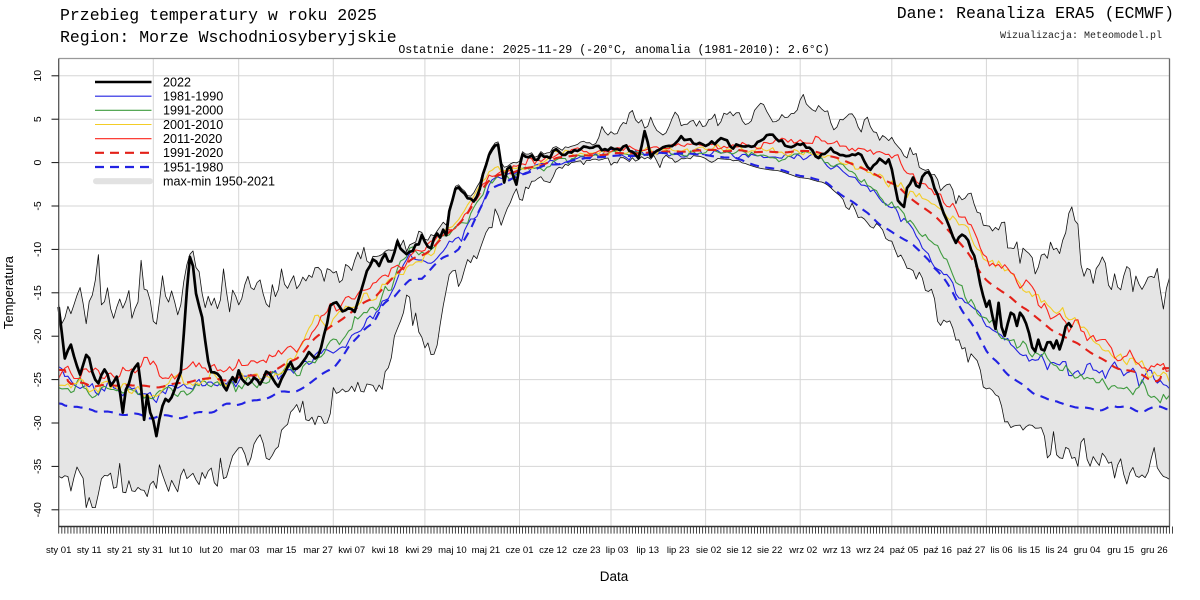 Image resolution: width=1200 pixels, height=600 pixels. I want to click on svg-text: 1951-1980, so click(193, 167).